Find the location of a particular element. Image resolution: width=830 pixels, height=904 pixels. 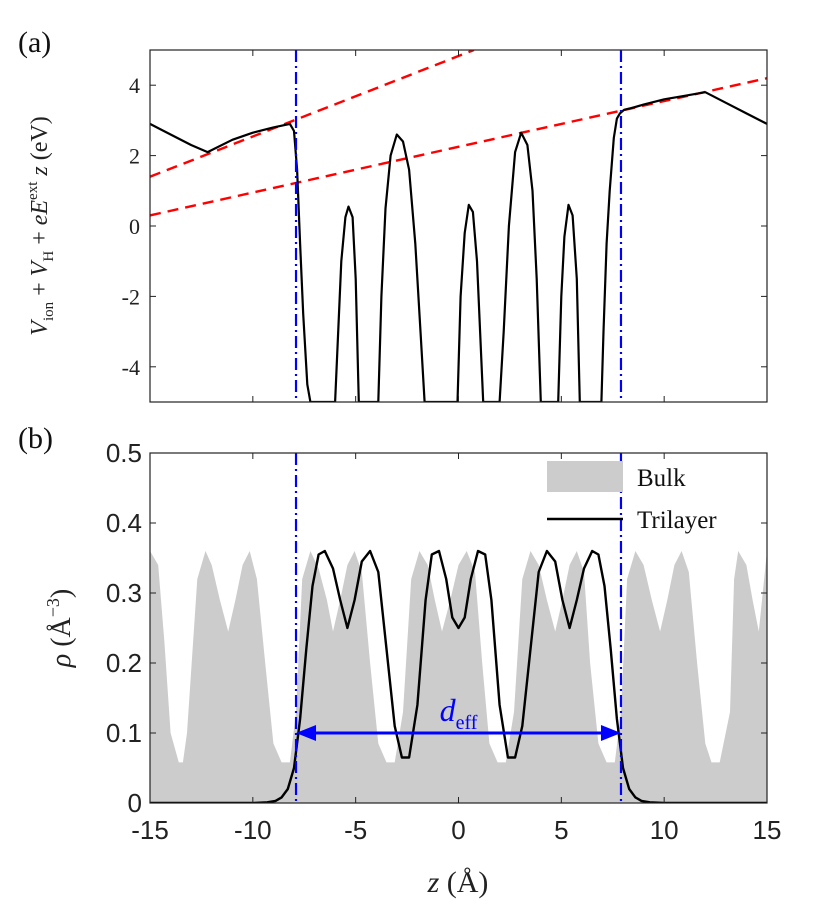

fit-line-lower is located at coordinates (458, 147).